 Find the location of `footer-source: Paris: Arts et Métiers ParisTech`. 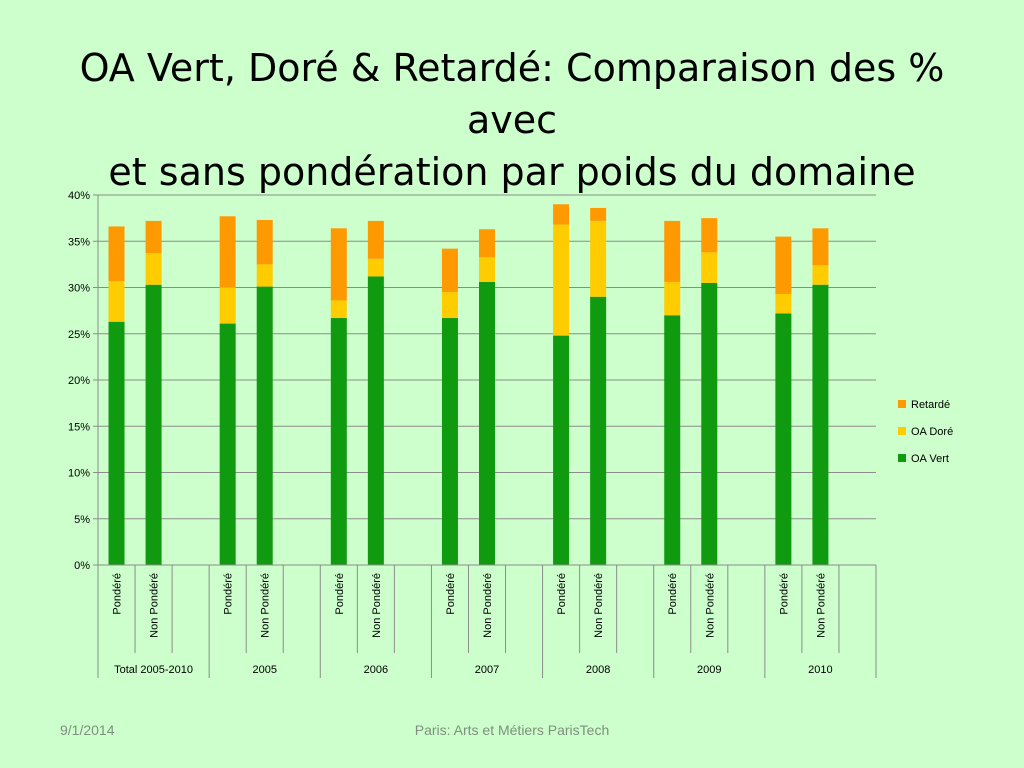

footer-source: Paris: Arts et Métiers ParisTech is located at coordinates (512, 730).